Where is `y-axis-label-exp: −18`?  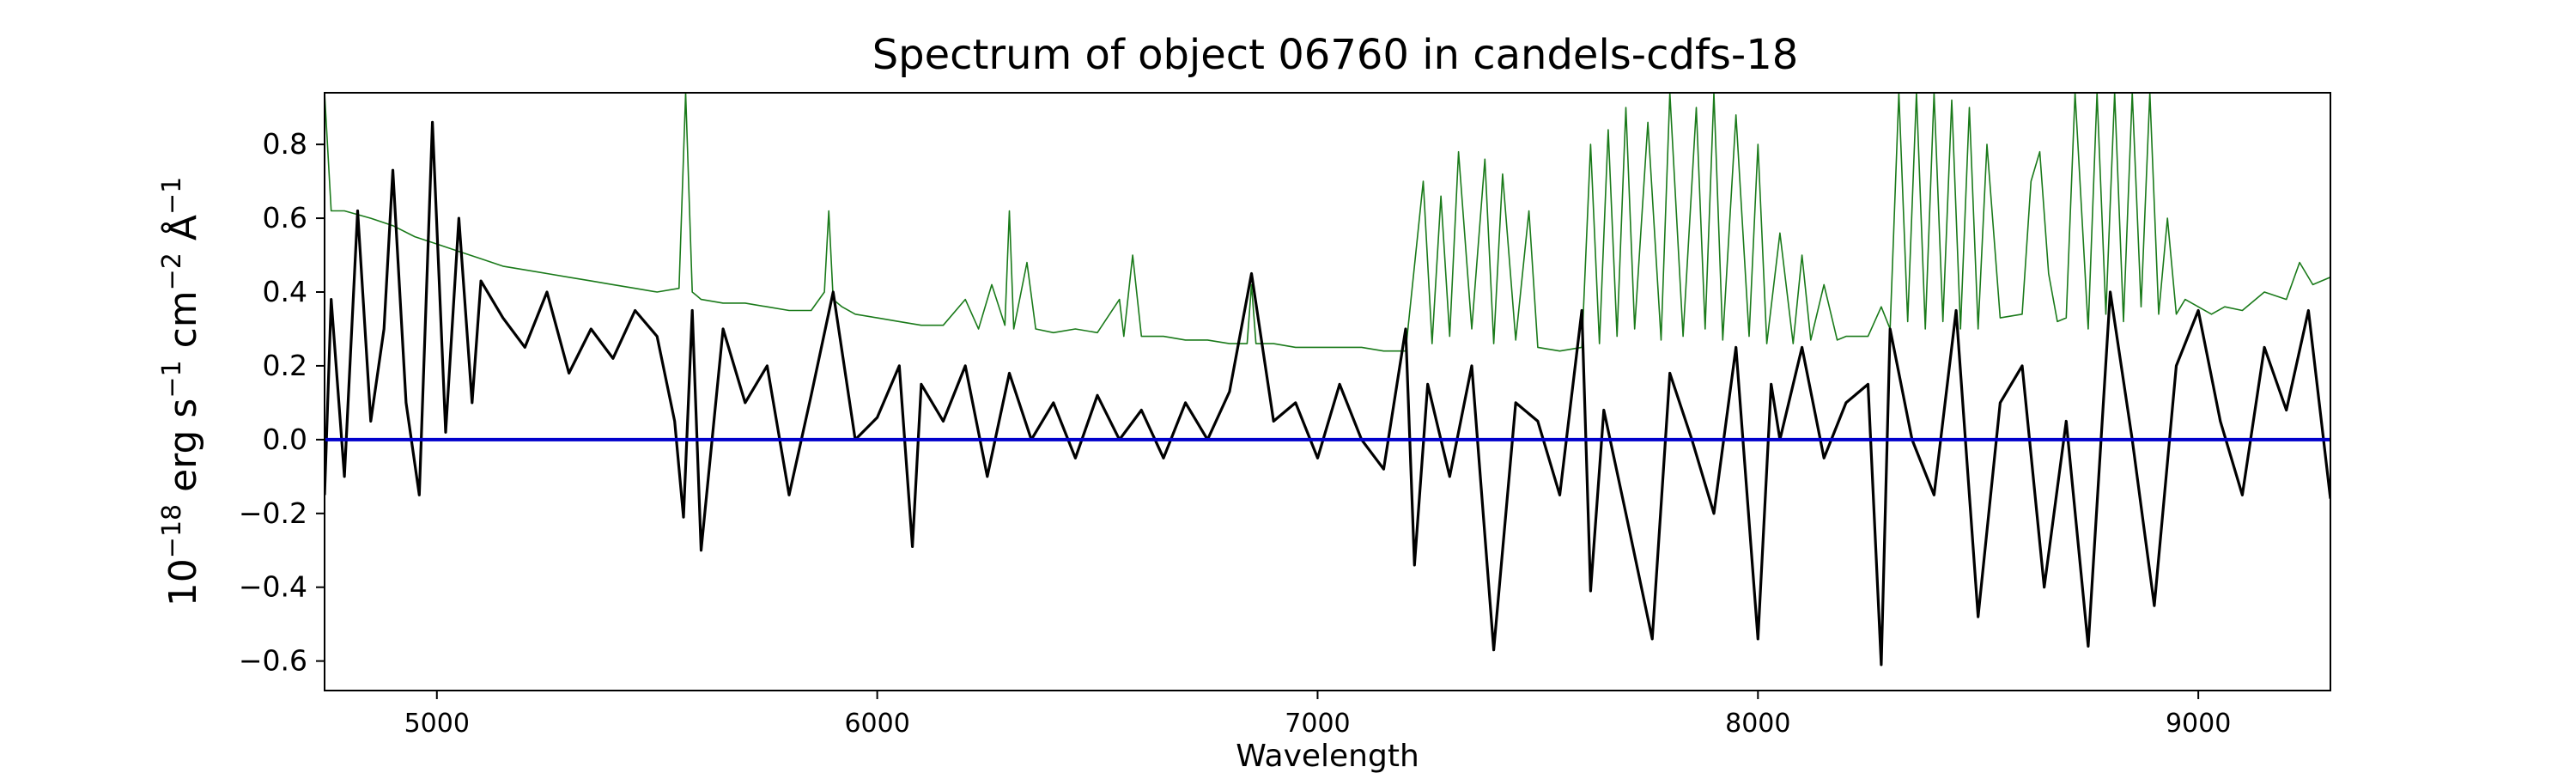
y-axis-label-exp: −18 is located at coordinates (172, 531).